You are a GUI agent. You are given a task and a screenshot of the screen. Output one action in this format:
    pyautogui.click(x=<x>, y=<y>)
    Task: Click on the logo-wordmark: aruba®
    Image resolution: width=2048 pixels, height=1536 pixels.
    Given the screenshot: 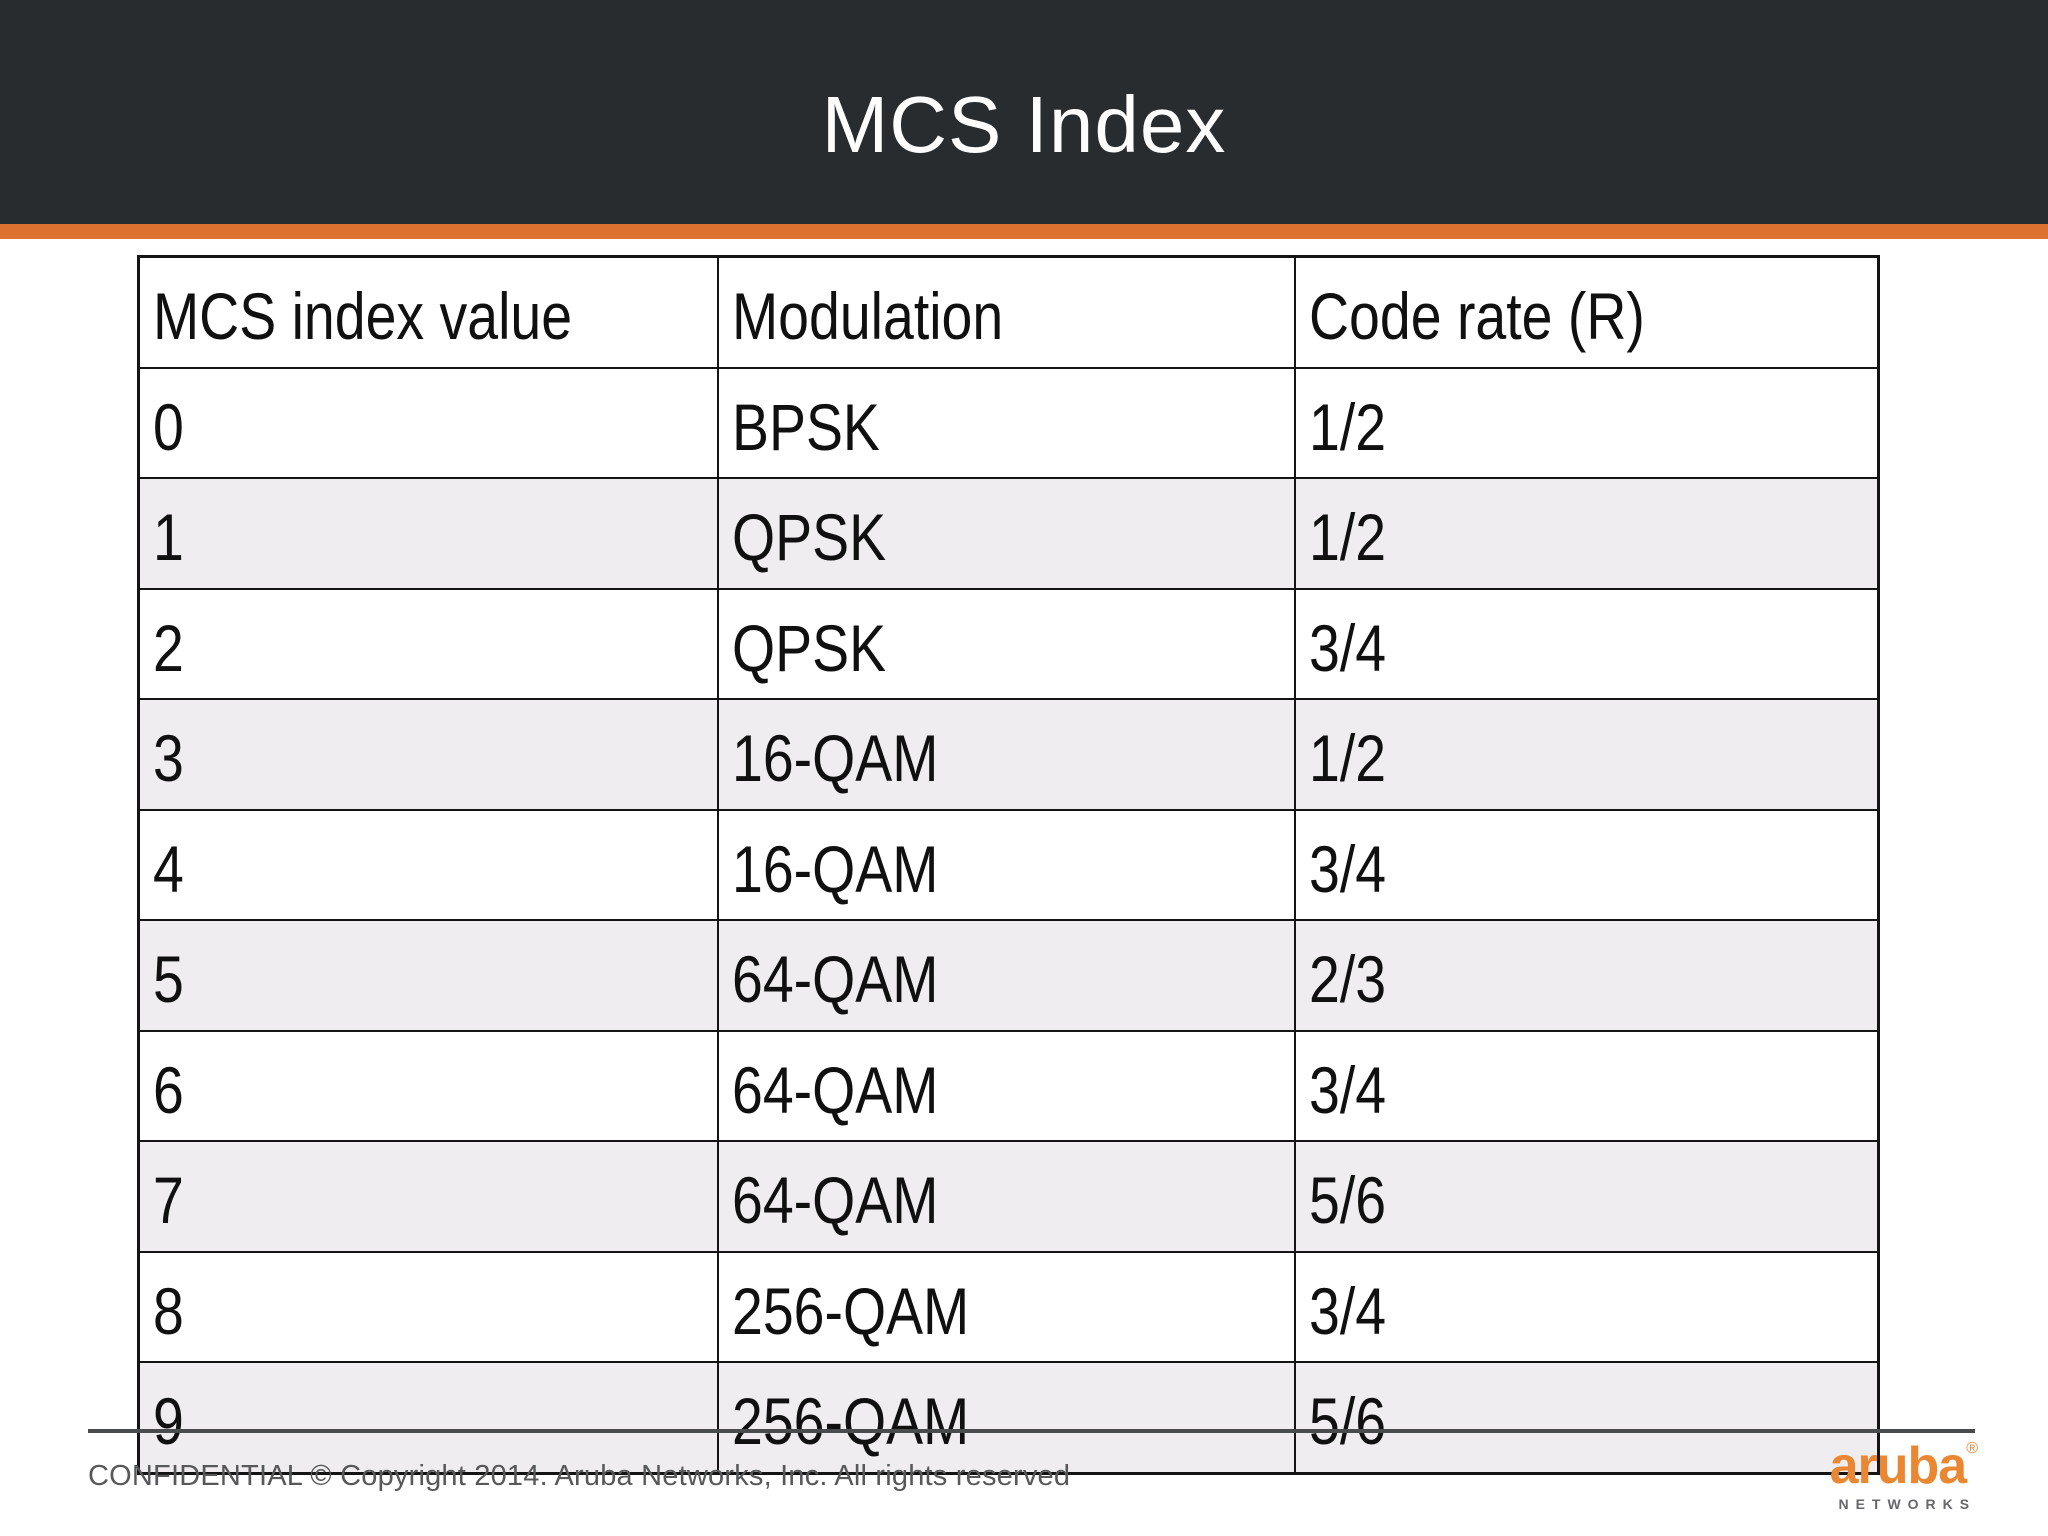 What is the action you would take?
    pyautogui.click(x=1904, y=1466)
    